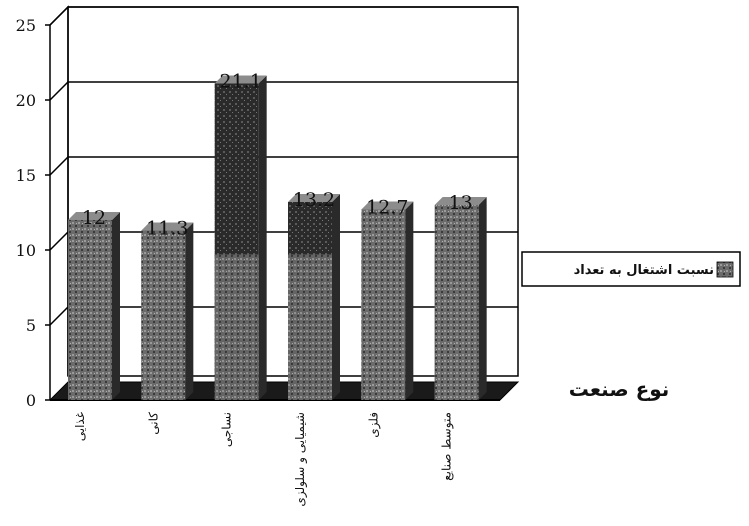 This screenshot has width=749, height=526. What do you see at coordinates (725, 269) in the screenshot?
I see `legend-swatch` at bounding box center [725, 269].